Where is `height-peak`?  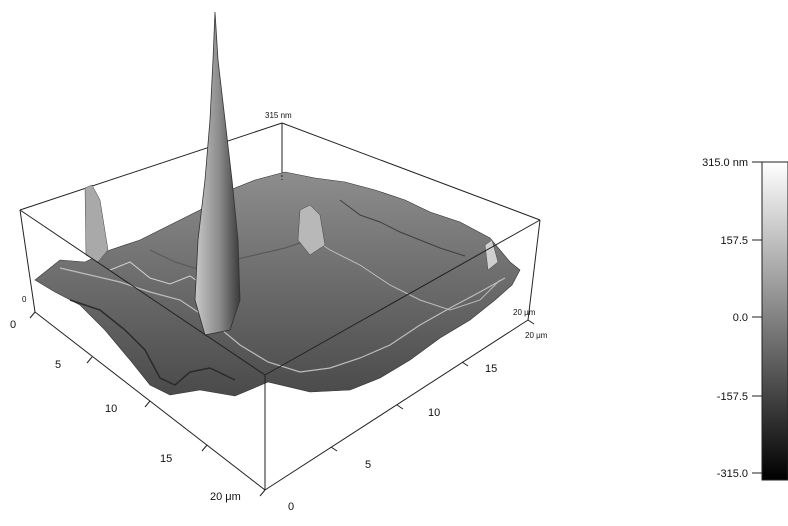 height-peak is located at coordinates (217, 173).